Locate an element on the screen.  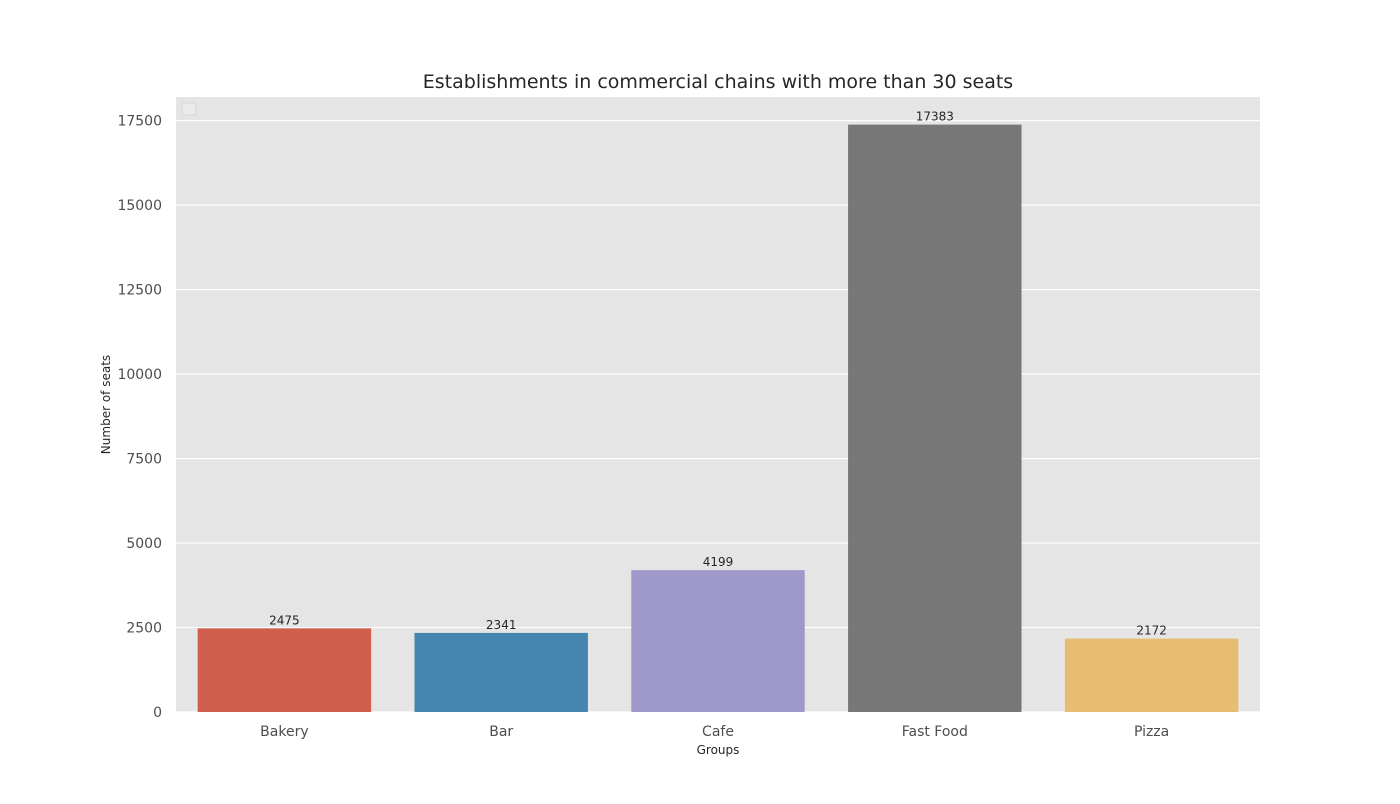
bar-cafe is located at coordinates (718, 641).